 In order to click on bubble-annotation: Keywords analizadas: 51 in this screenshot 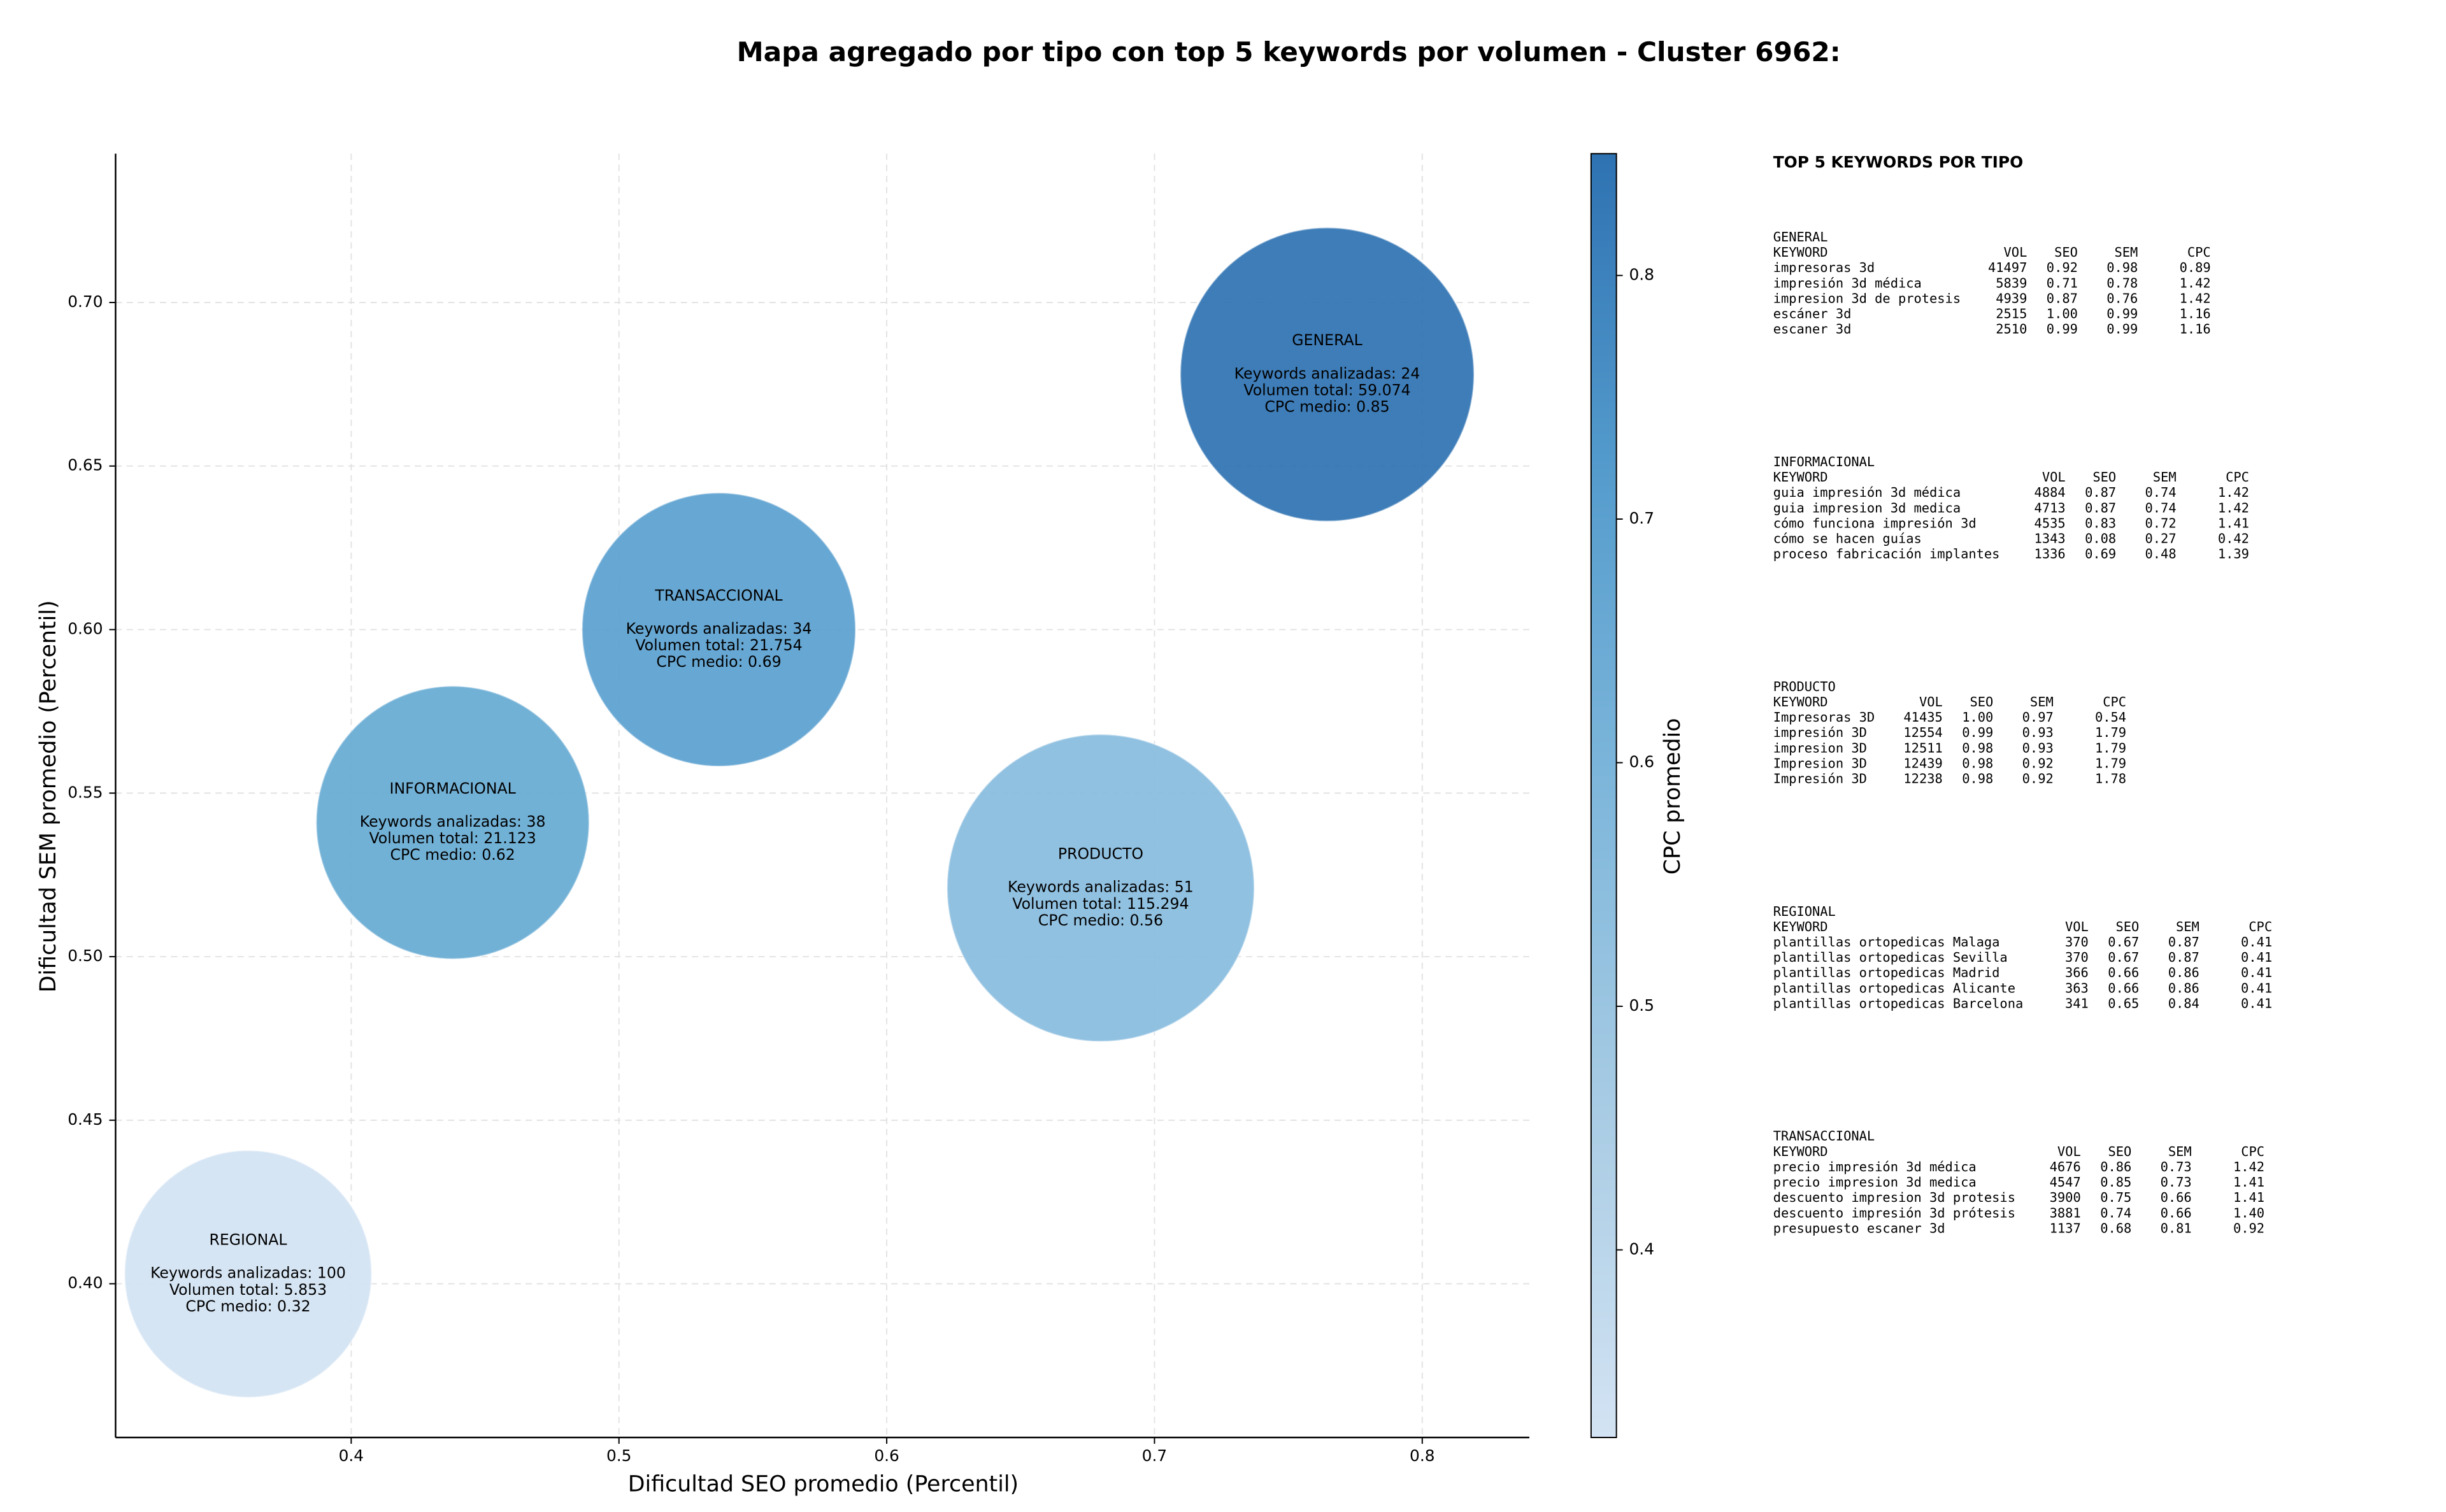, I will do `click(1101, 887)`.